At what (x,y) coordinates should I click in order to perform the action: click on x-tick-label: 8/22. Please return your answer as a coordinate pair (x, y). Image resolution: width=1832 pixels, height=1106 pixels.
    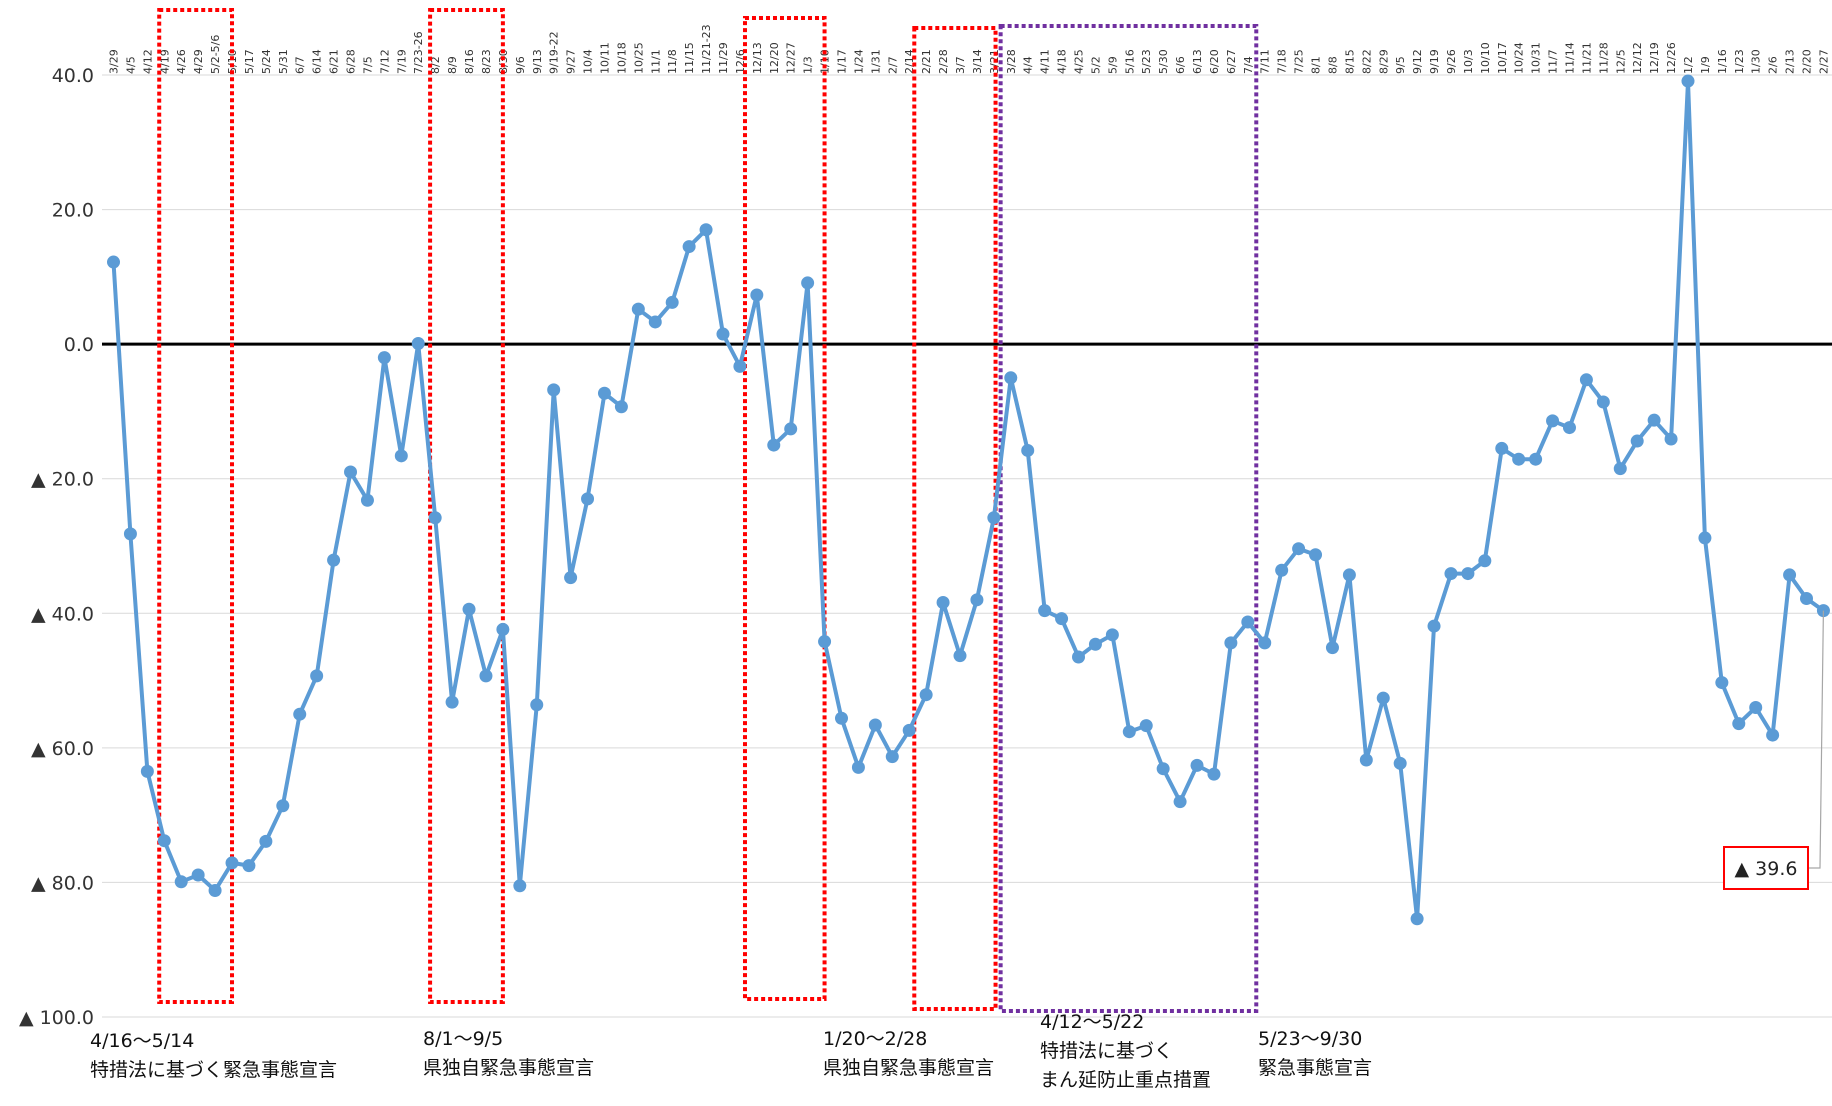
    Looking at the image, I should click on (1366, 61).